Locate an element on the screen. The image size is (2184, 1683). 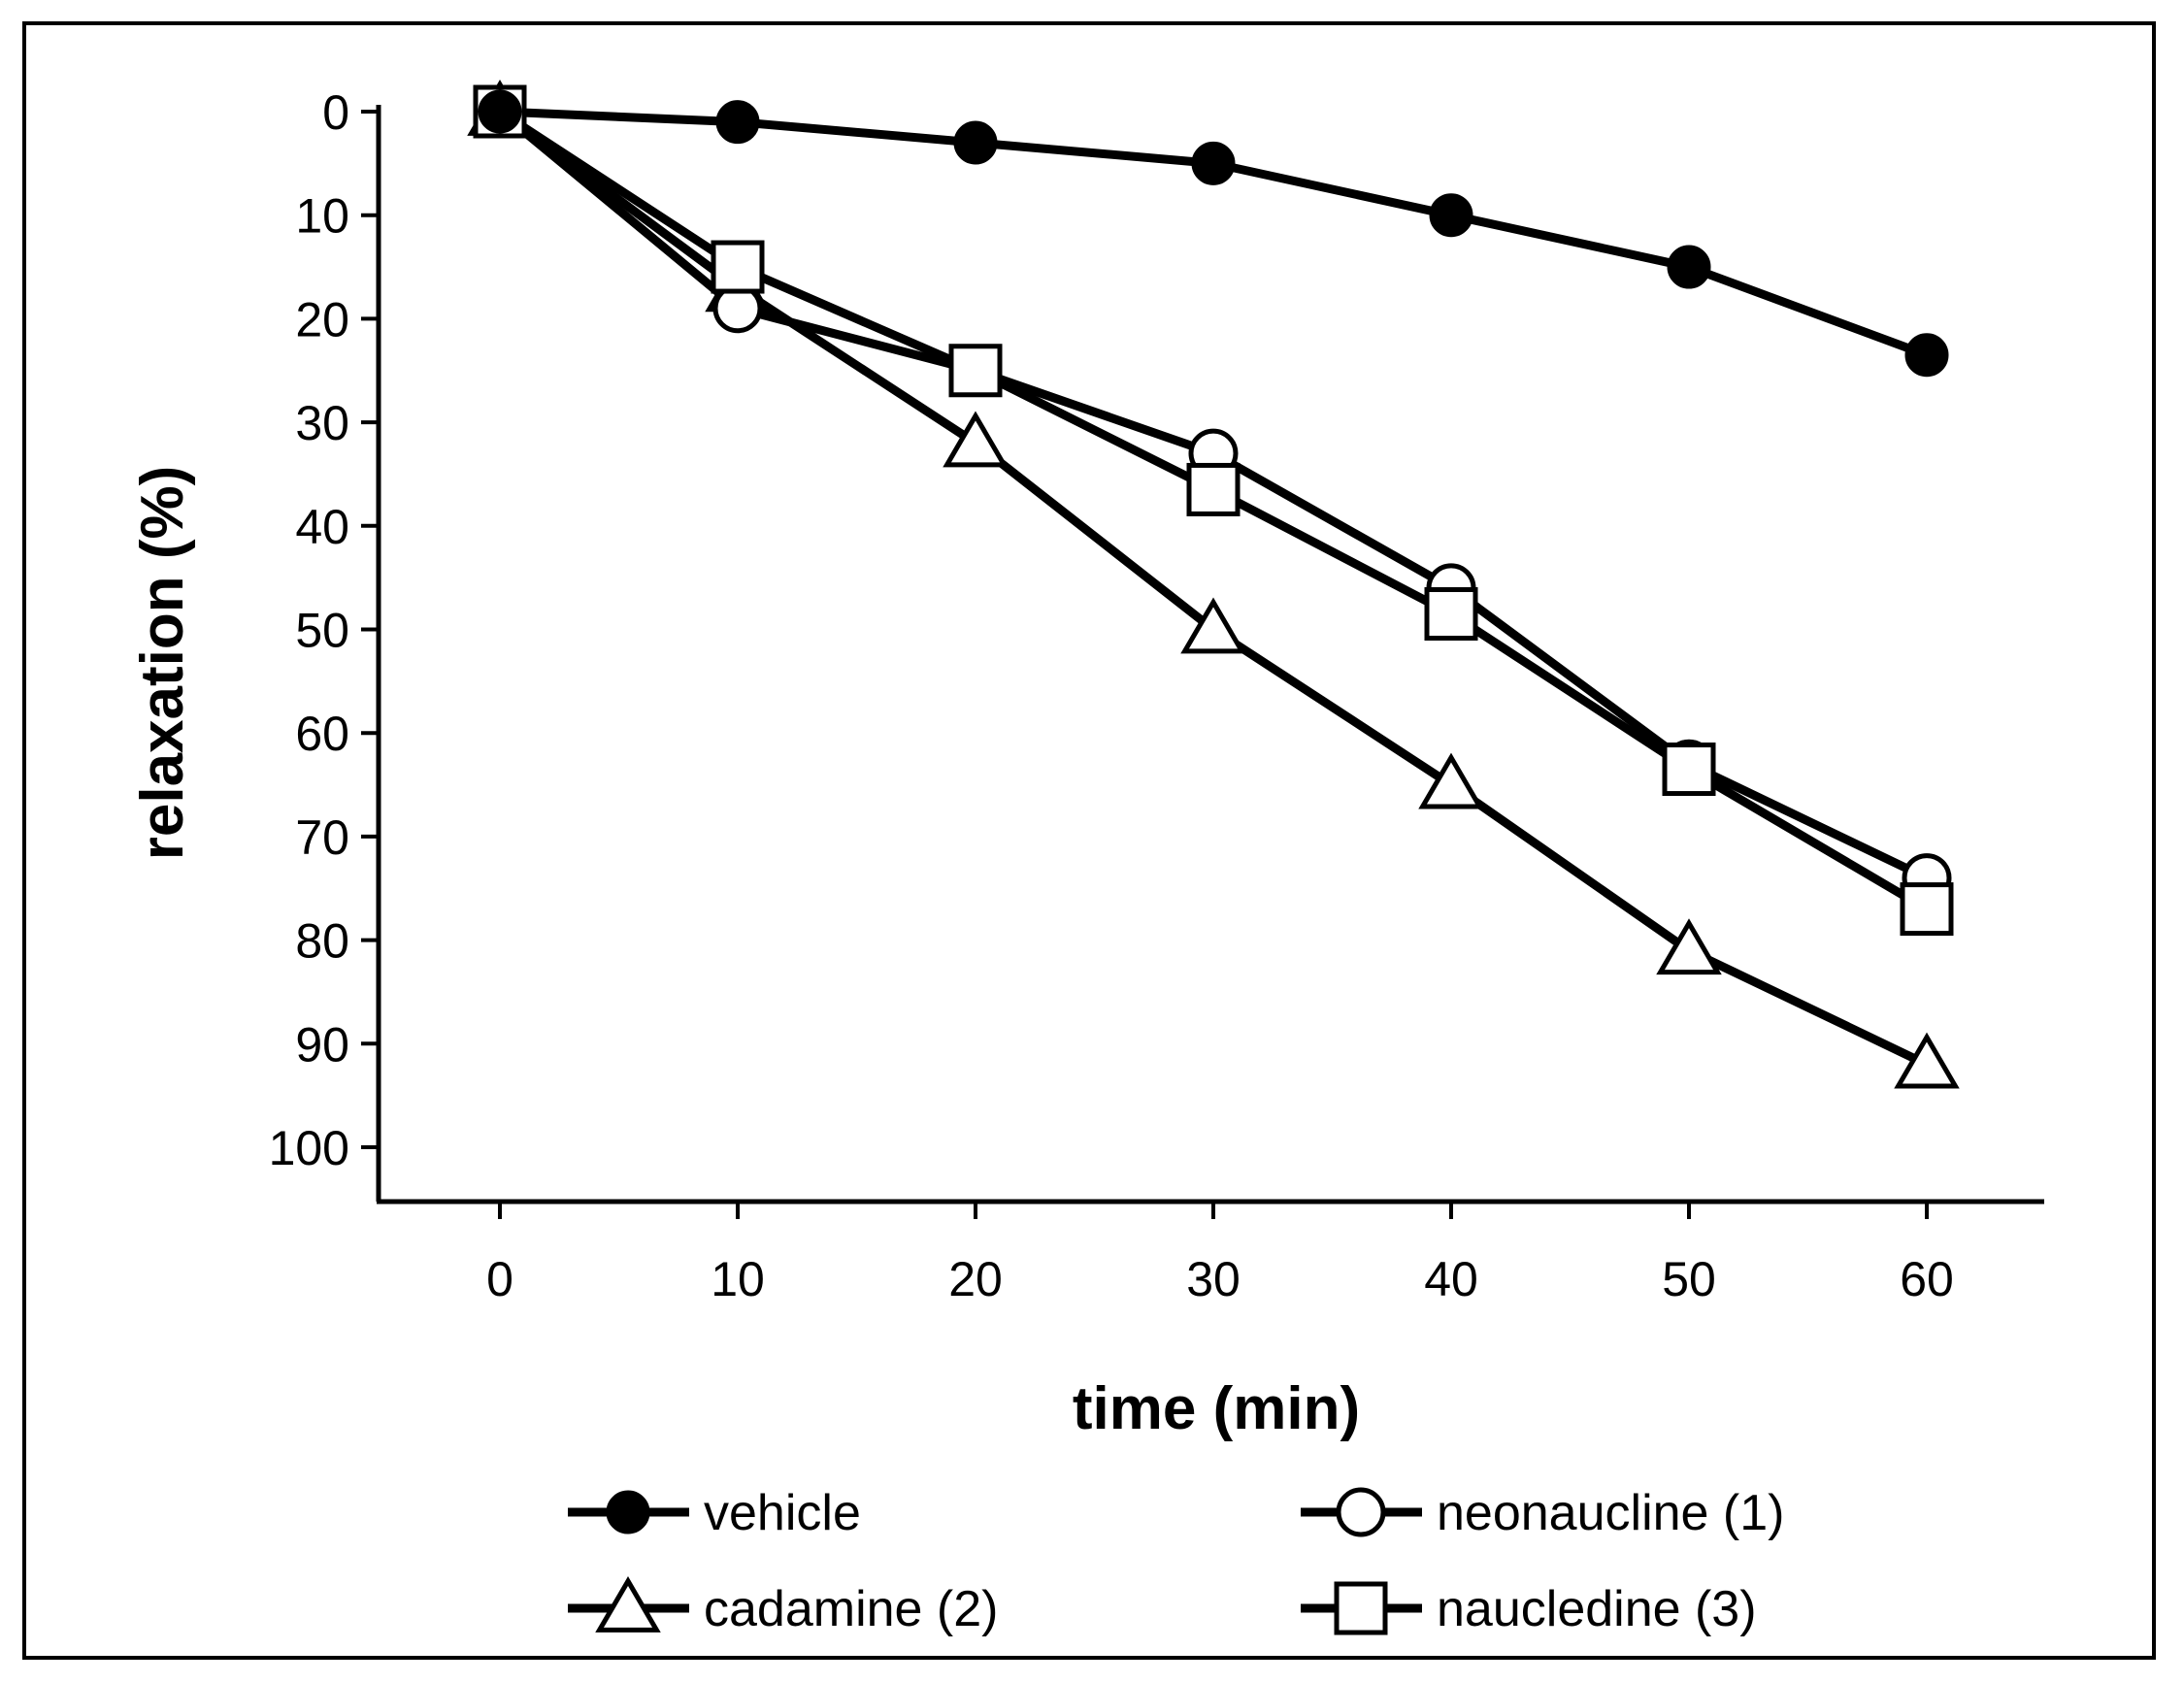
x-tick-label: 30 is located at coordinates (1213, 1279).